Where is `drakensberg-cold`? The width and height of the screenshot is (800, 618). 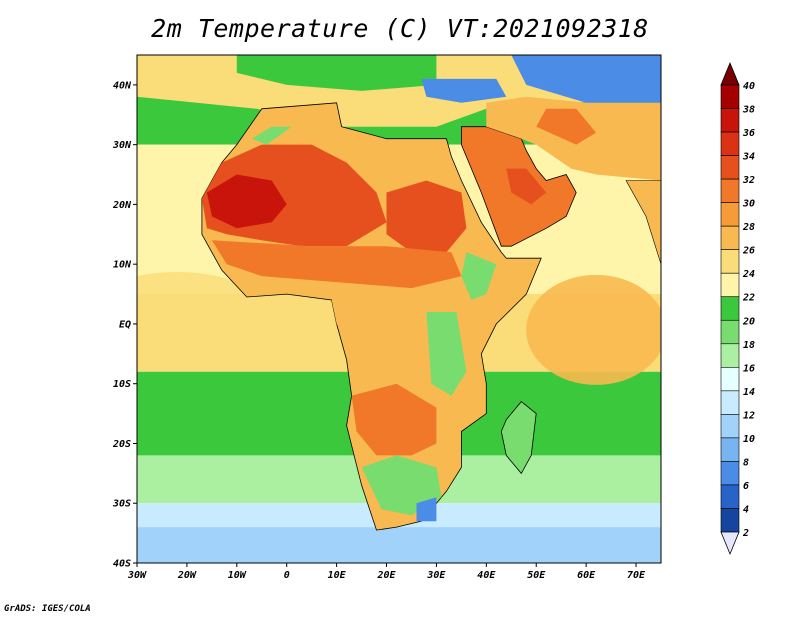
drakensberg-cold is located at coordinates (426, 509).